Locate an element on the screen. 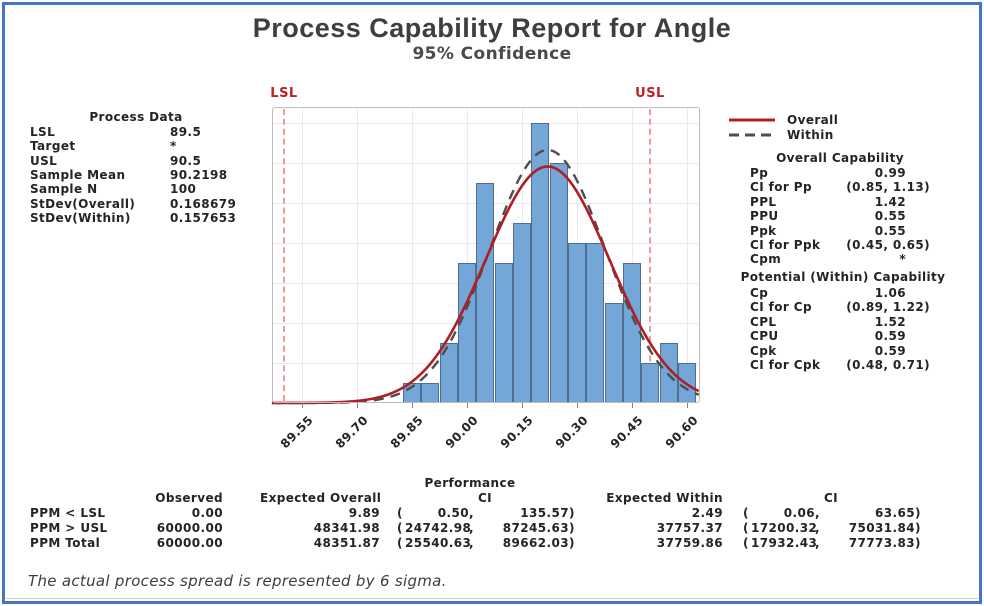  stat-label: PPL is located at coordinates (763, 201).